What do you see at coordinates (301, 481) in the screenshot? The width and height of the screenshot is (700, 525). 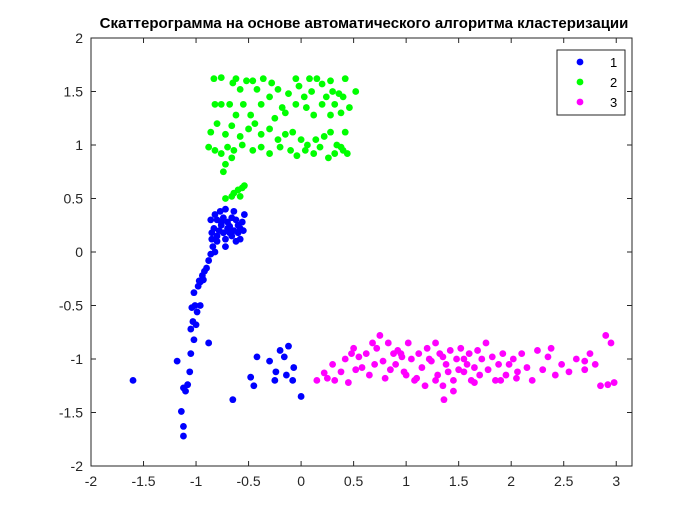 I see `x-tick-label: 0` at bounding box center [301, 481].